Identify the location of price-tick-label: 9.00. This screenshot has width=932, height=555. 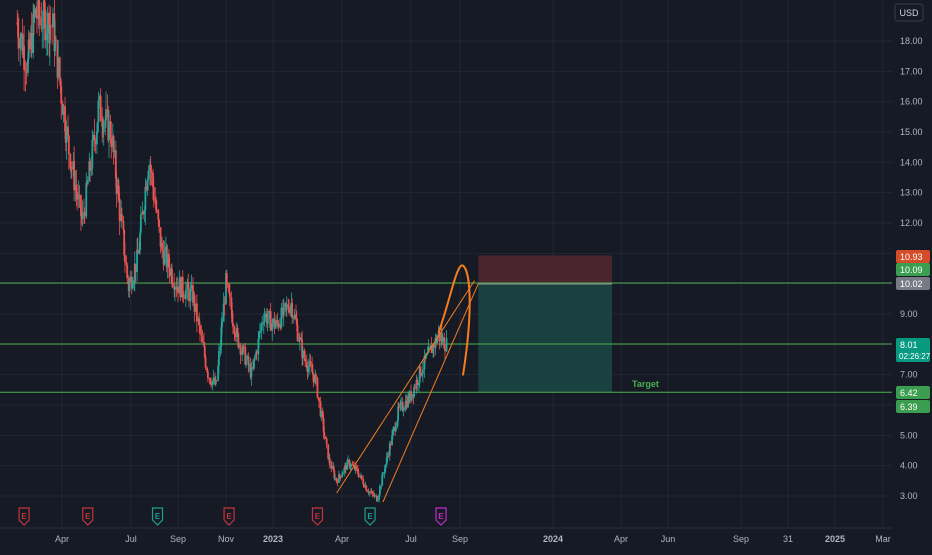
(909, 314).